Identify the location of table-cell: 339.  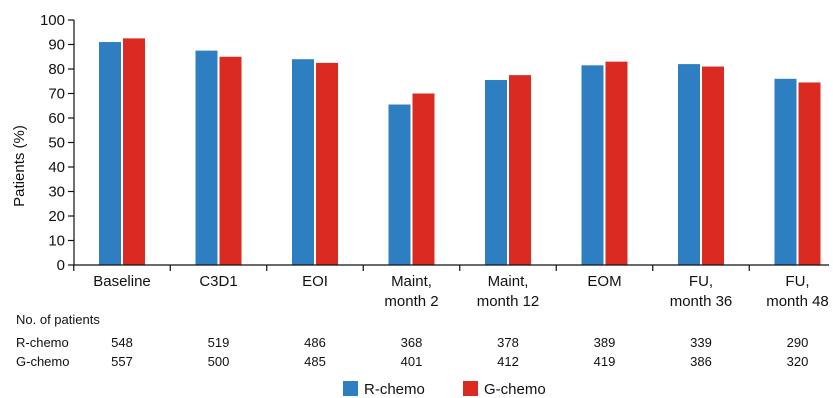
(701, 342).